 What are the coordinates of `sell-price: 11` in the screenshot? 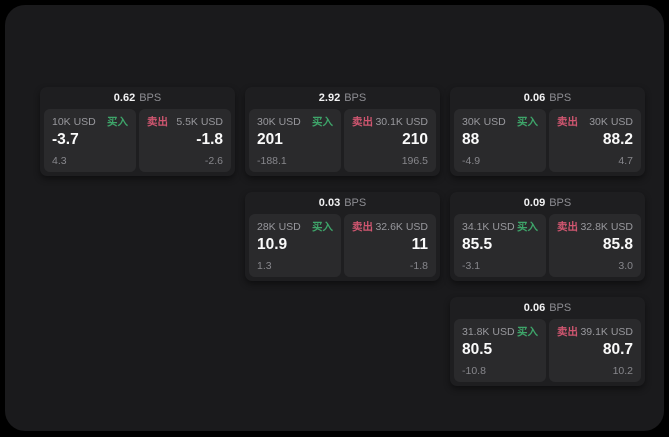 It's located at (419, 244).